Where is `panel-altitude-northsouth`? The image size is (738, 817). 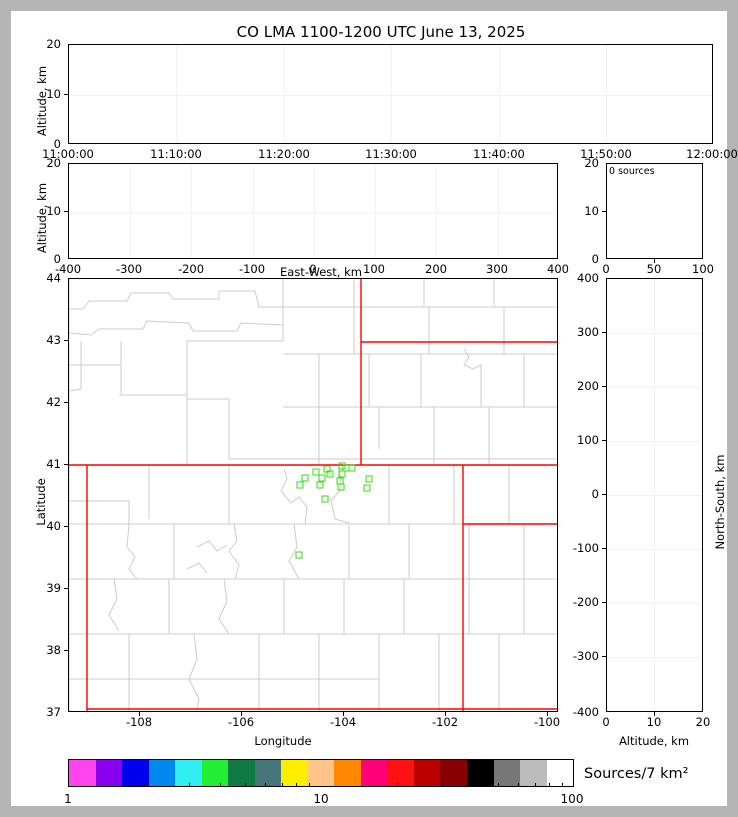 panel-altitude-northsouth is located at coordinates (654, 495).